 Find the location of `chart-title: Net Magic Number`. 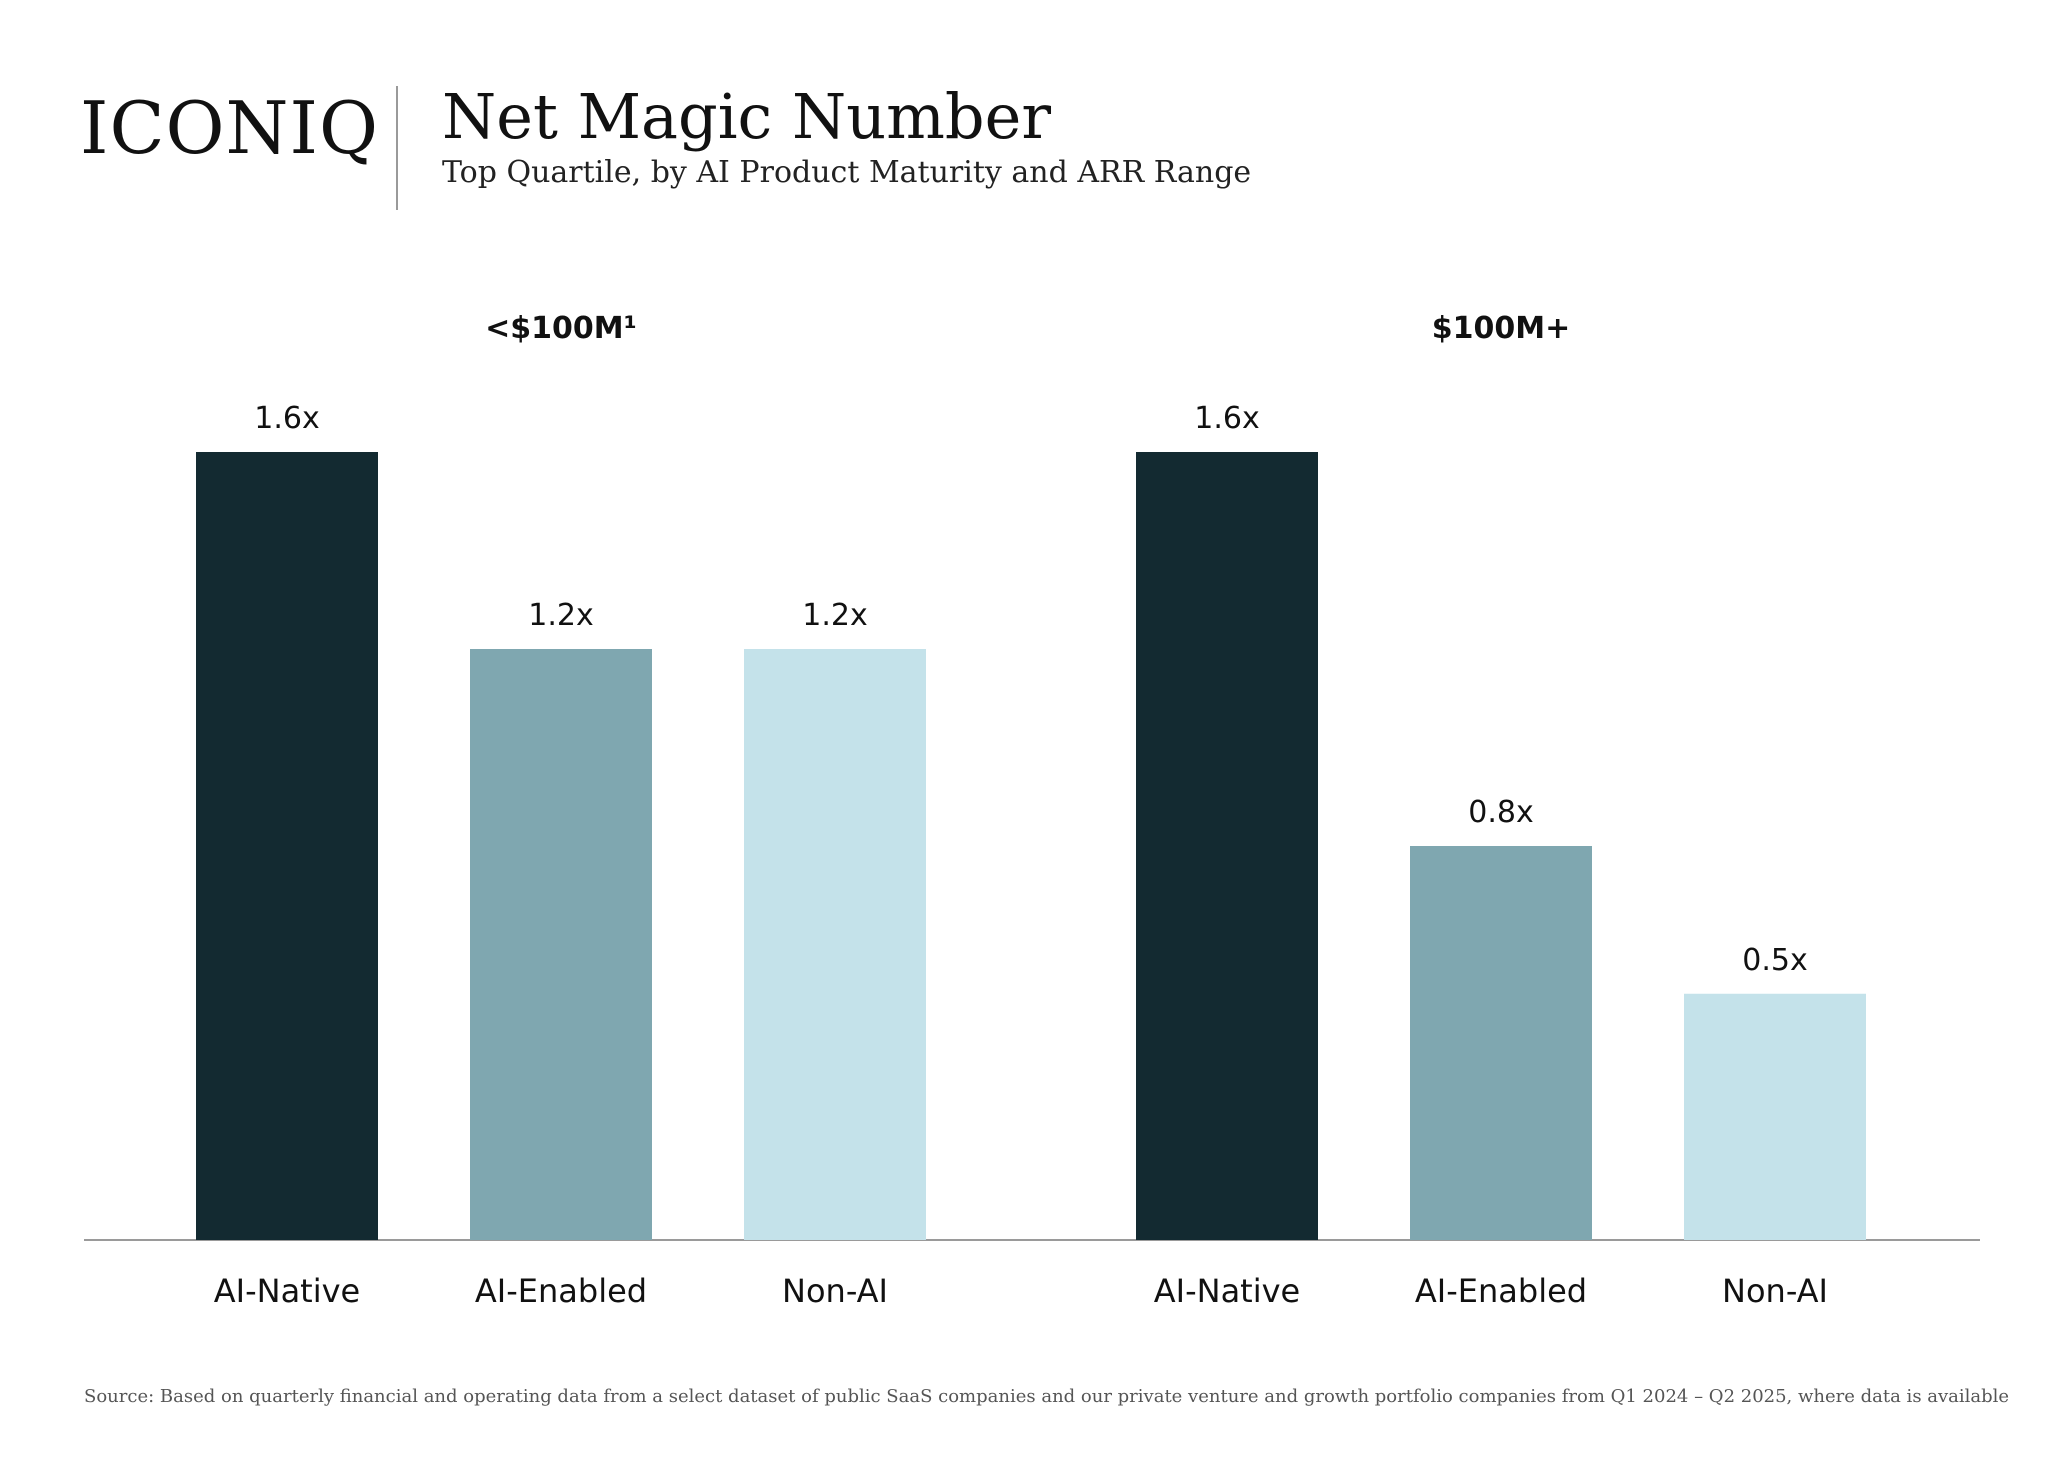

chart-title: Net Magic Number is located at coordinates (746, 116).